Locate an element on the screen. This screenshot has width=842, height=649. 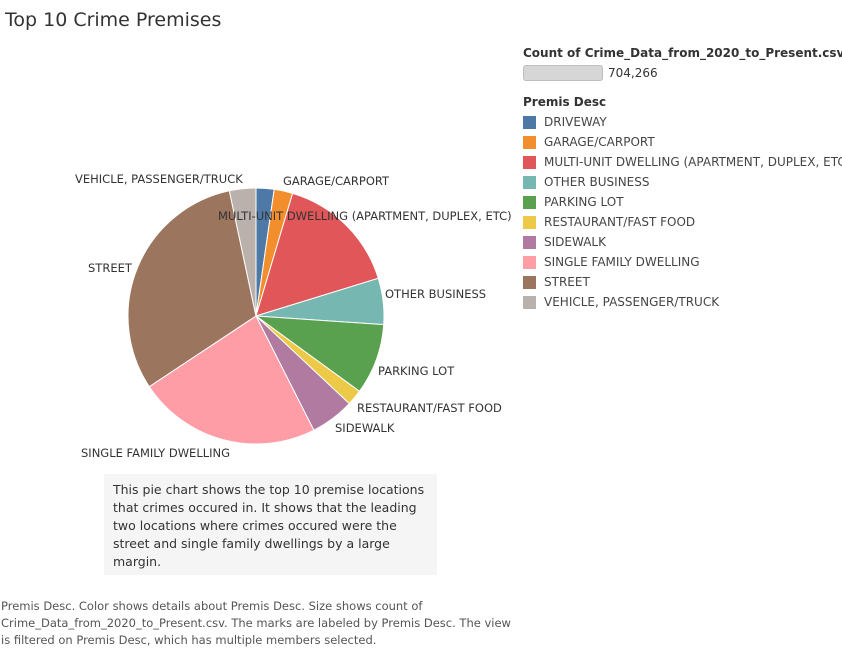
legend-item-single-family-dwelling: SINGLE FAMILY DWELLING is located at coordinates (682, 262).